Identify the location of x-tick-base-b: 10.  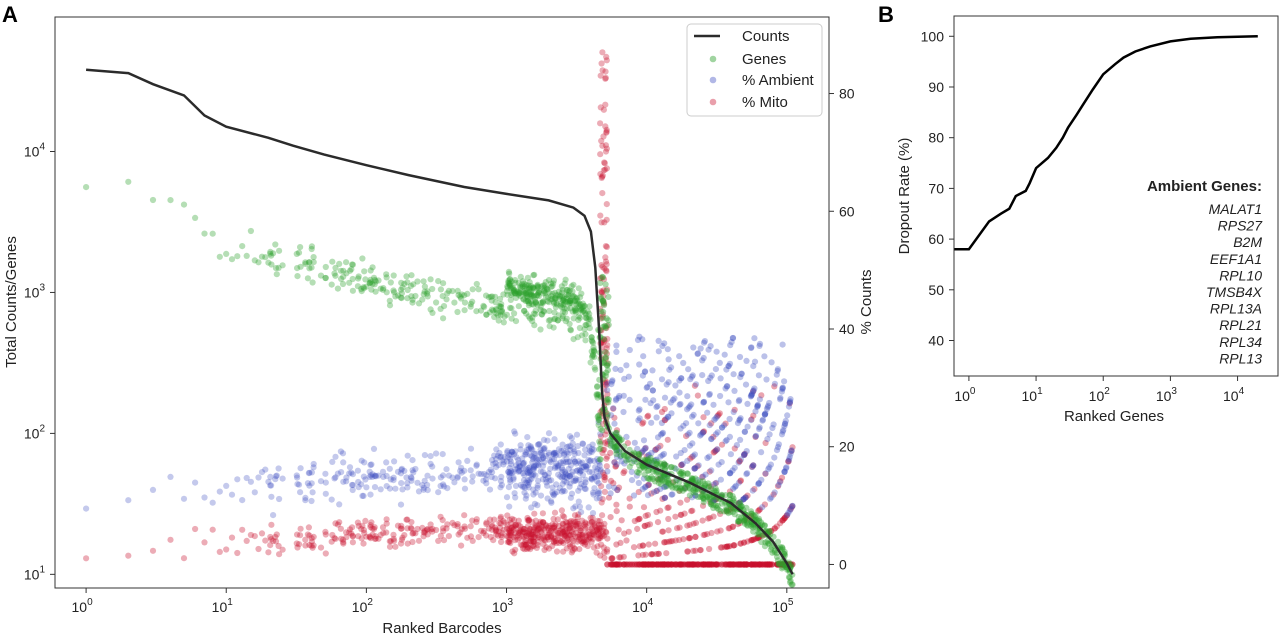
(1231, 396).